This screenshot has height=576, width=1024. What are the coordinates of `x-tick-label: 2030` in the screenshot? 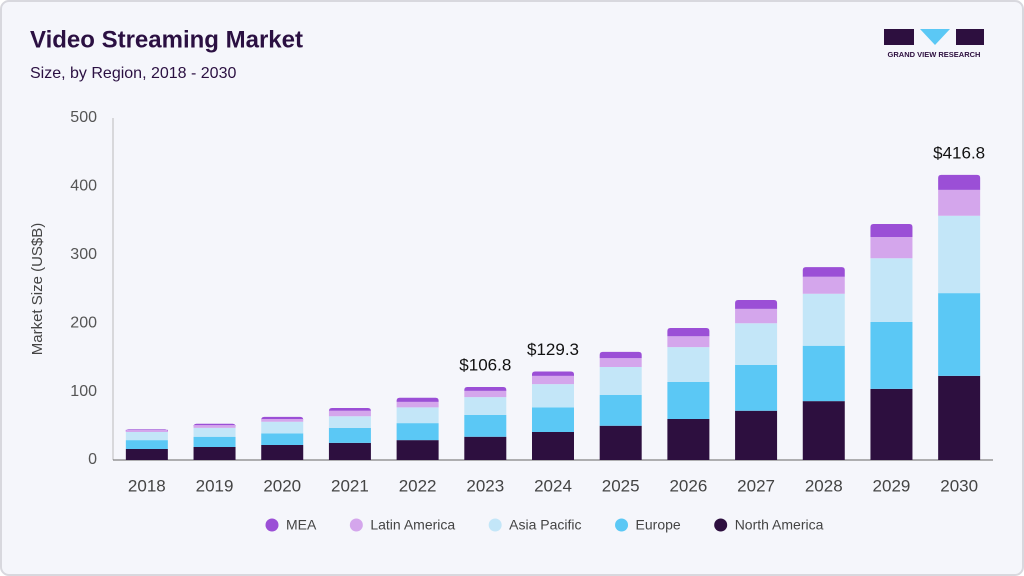 It's located at (959, 485).